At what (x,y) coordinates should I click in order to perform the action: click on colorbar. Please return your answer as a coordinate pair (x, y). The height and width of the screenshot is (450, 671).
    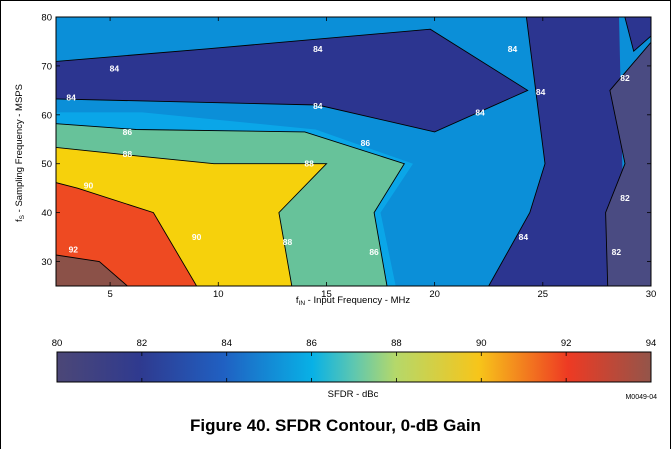
    Looking at the image, I should click on (354, 367).